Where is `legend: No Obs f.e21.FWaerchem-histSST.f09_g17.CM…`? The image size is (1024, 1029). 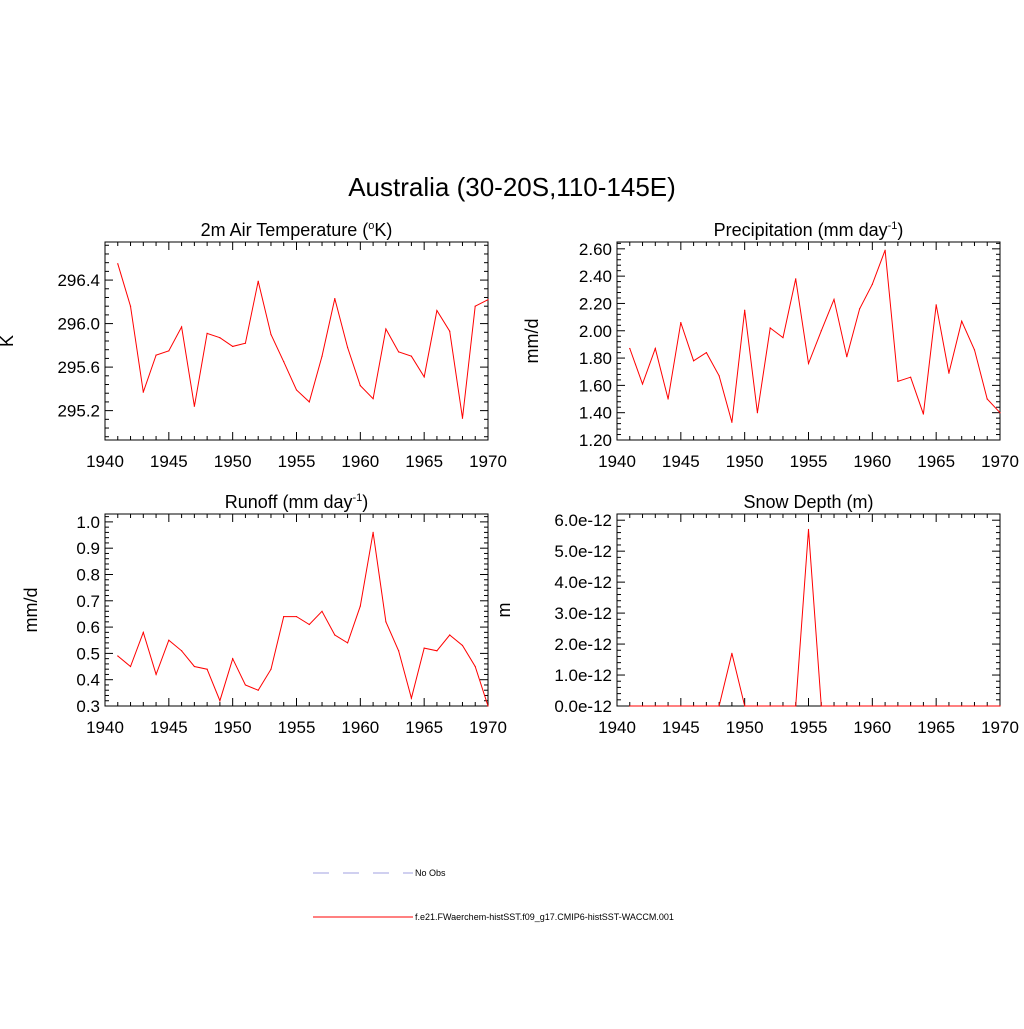 legend: No Obs f.e21.FWaerchem-histSST.f09_g17.CM… is located at coordinates (493, 895).